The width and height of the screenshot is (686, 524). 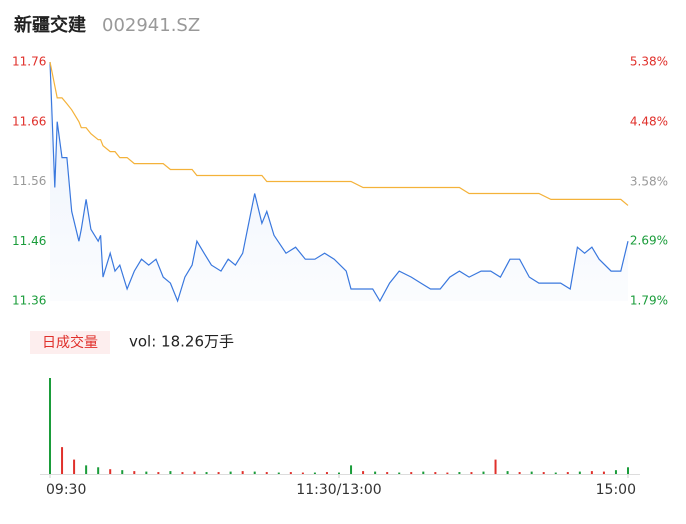 What do you see at coordinates (29, 62) in the screenshot?
I see `y-tick-label: 11.76` at bounding box center [29, 62].